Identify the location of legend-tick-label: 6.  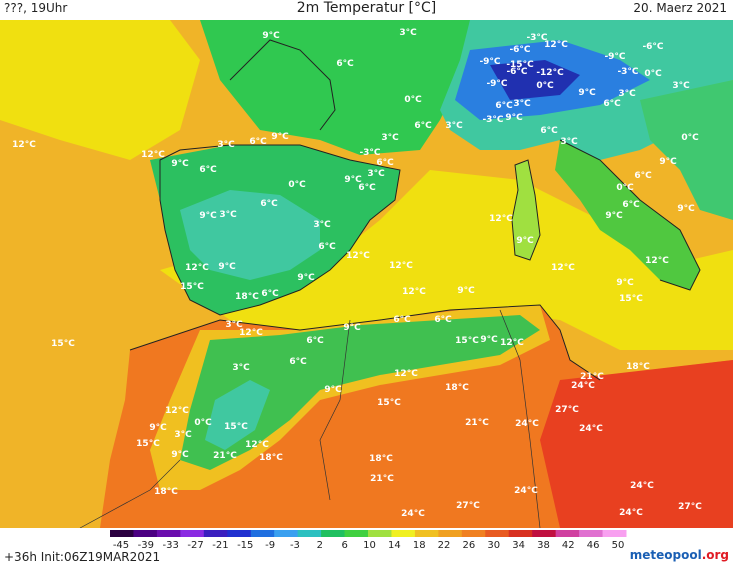
(344, 544).